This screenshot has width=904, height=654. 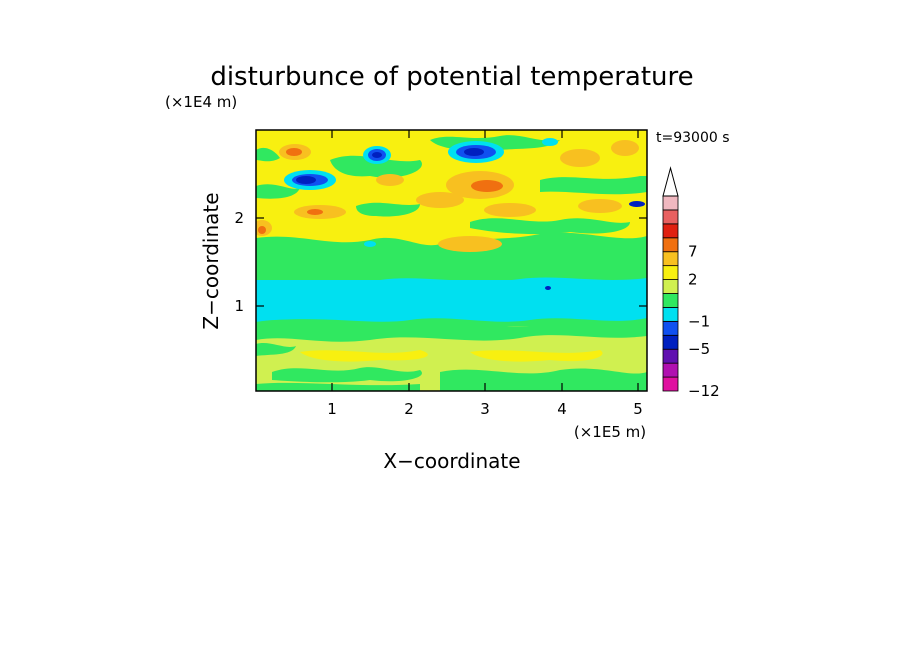 What do you see at coordinates (201, 102) in the screenshot?
I see `y-unit-label: (×1E4 m)` at bounding box center [201, 102].